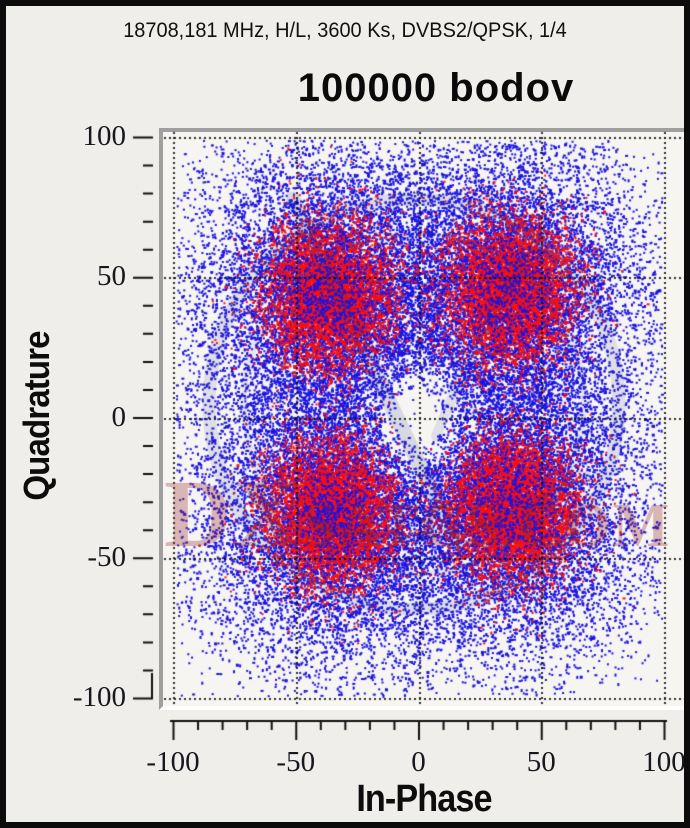  Describe the element at coordinates (664, 762) in the screenshot. I see `x-tick-label: 100` at that location.